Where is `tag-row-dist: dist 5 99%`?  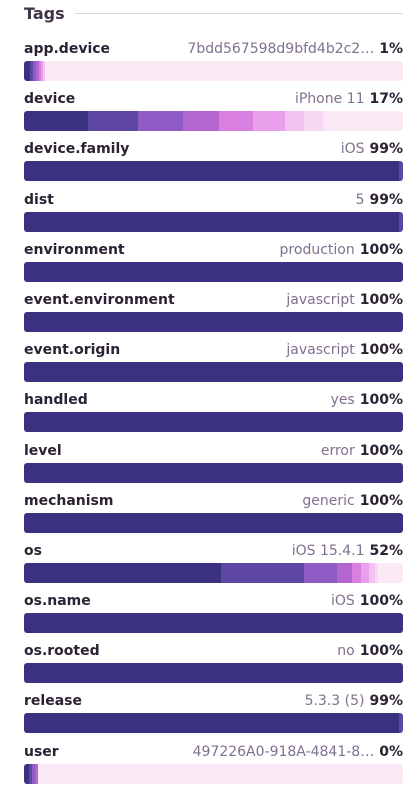 tag-row-dist: dist 5 99% is located at coordinates (213, 215).